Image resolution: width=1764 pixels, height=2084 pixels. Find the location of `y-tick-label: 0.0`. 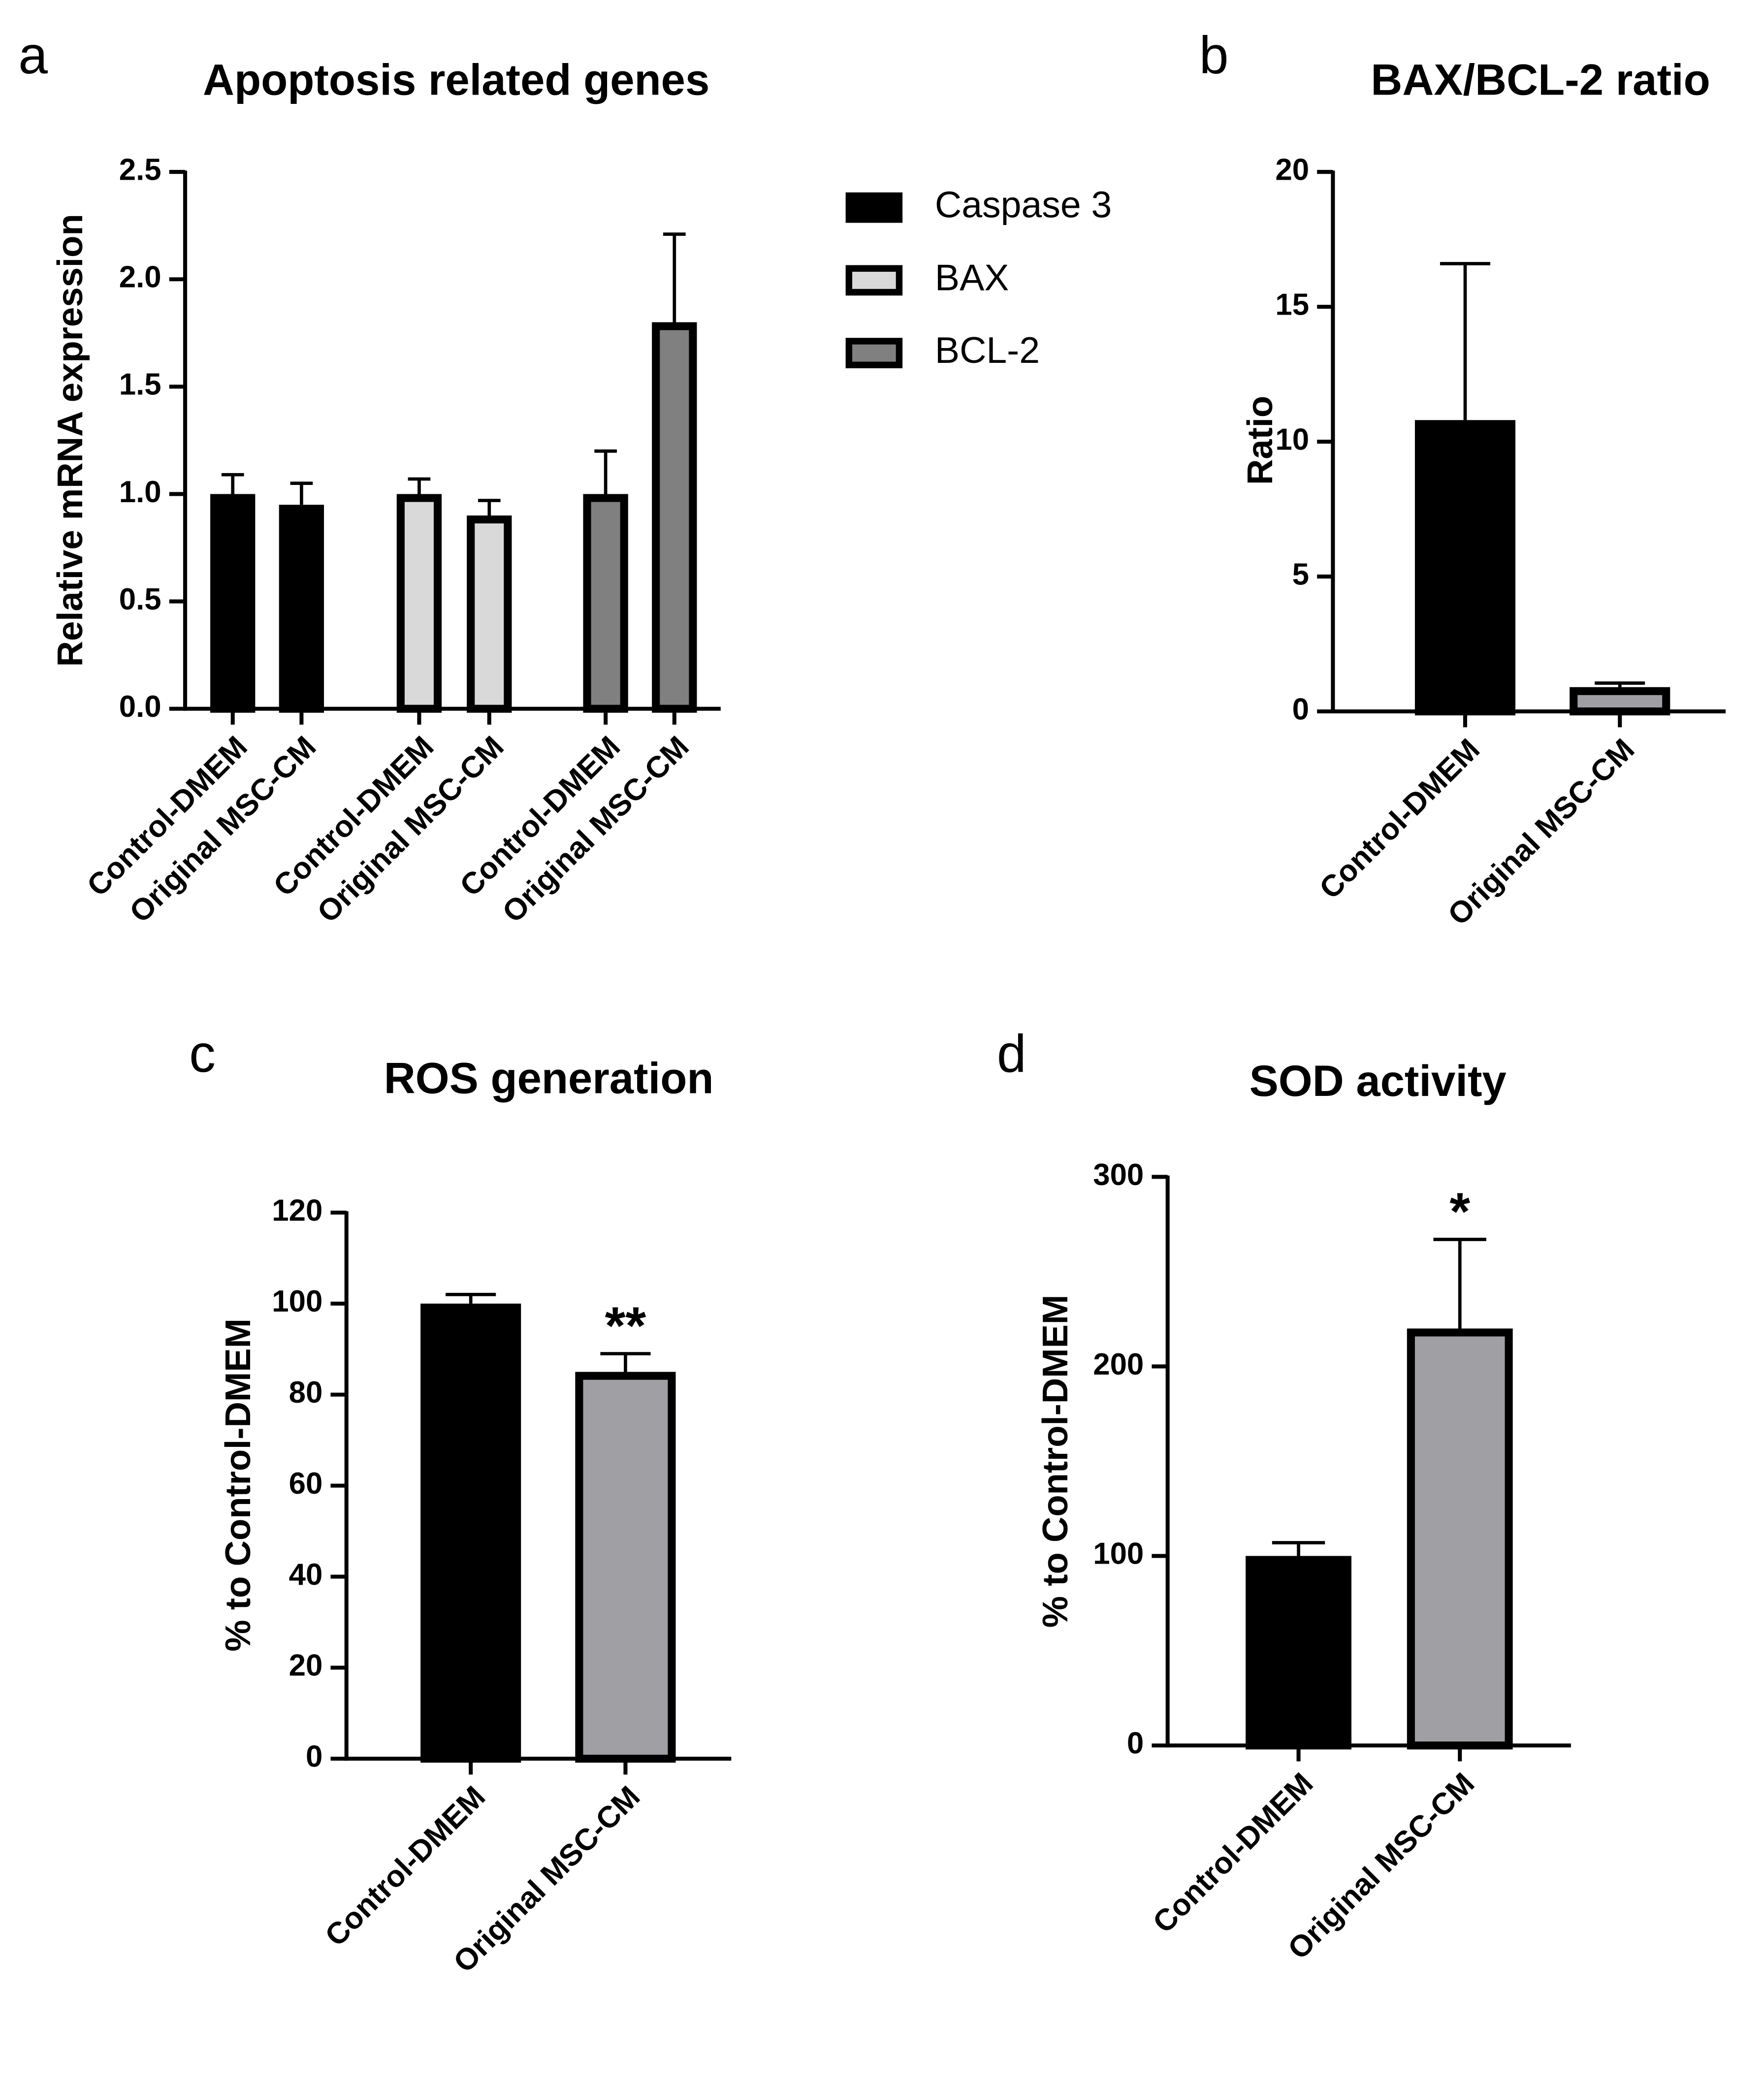

y-tick-label: 0.0 is located at coordinates (140, 707).